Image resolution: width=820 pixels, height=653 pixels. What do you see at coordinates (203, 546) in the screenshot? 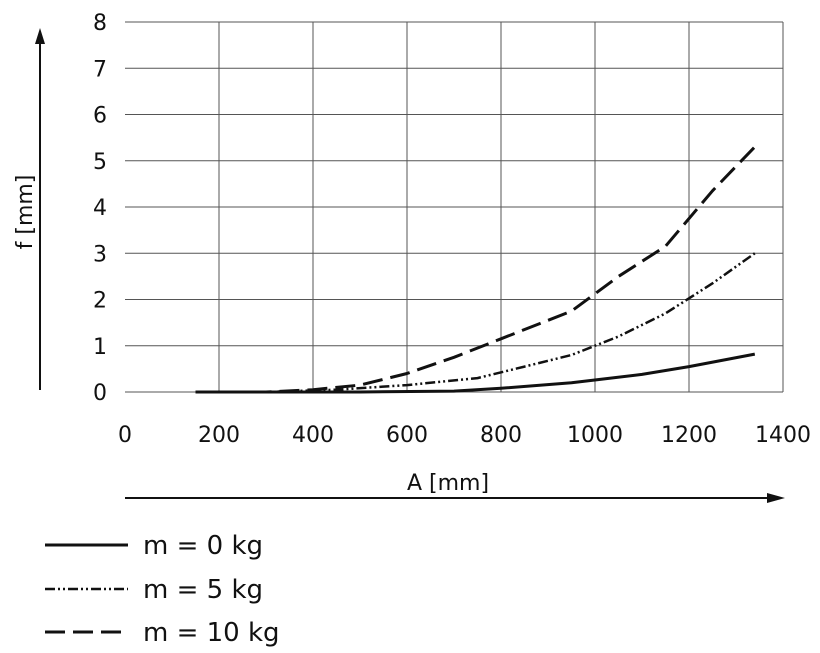
I see `legend-label-m0: m = 0 kg` at bounding box center [203, 546].